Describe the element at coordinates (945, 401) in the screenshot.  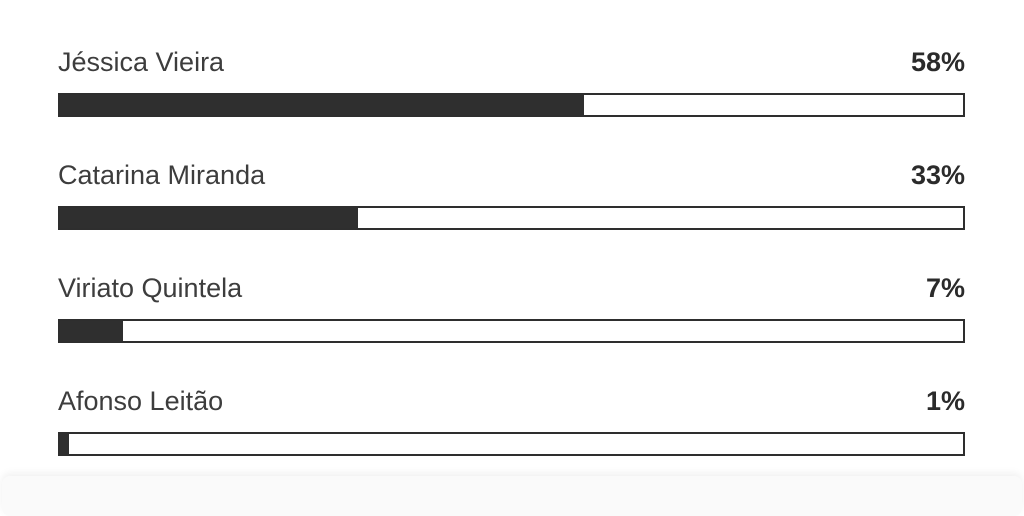
I see `option-percent: 1%` at that location.